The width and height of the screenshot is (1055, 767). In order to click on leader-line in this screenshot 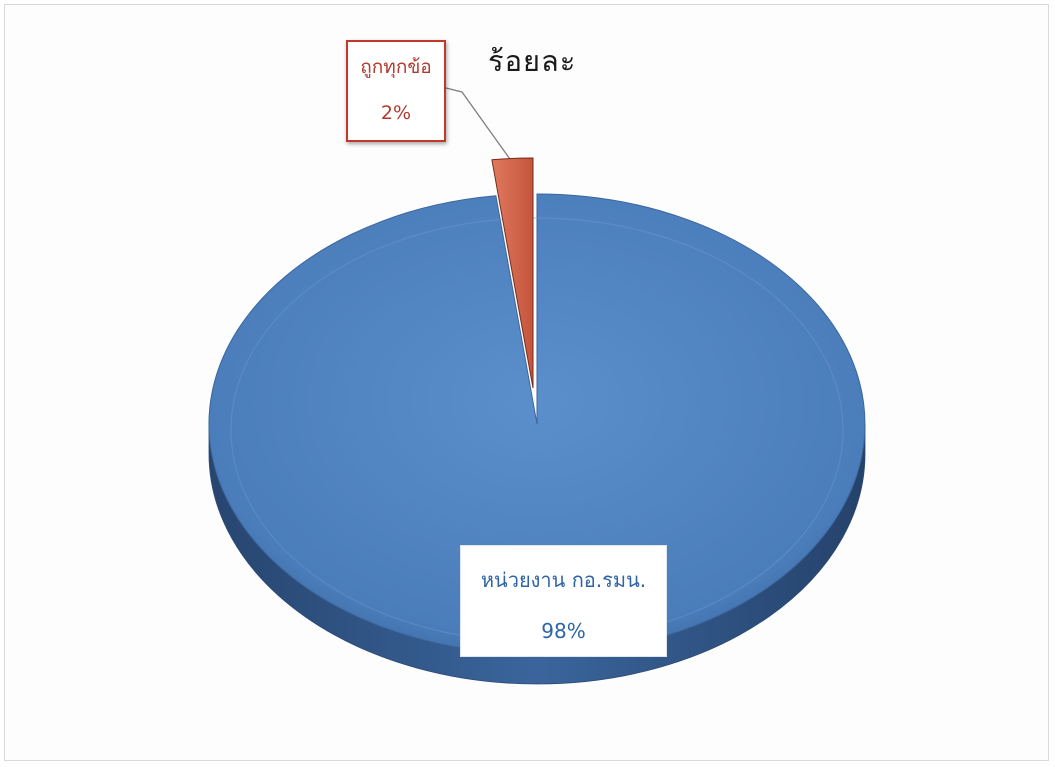, I will do `click(479, 125)`.